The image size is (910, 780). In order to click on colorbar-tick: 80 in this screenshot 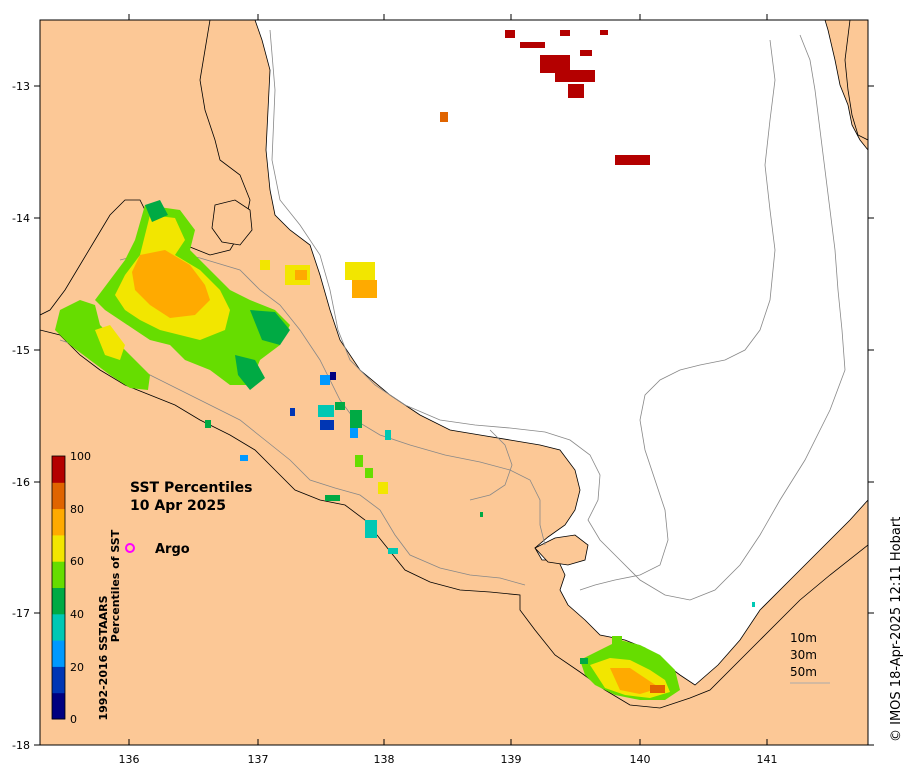, I will do `click(77, 509)`.